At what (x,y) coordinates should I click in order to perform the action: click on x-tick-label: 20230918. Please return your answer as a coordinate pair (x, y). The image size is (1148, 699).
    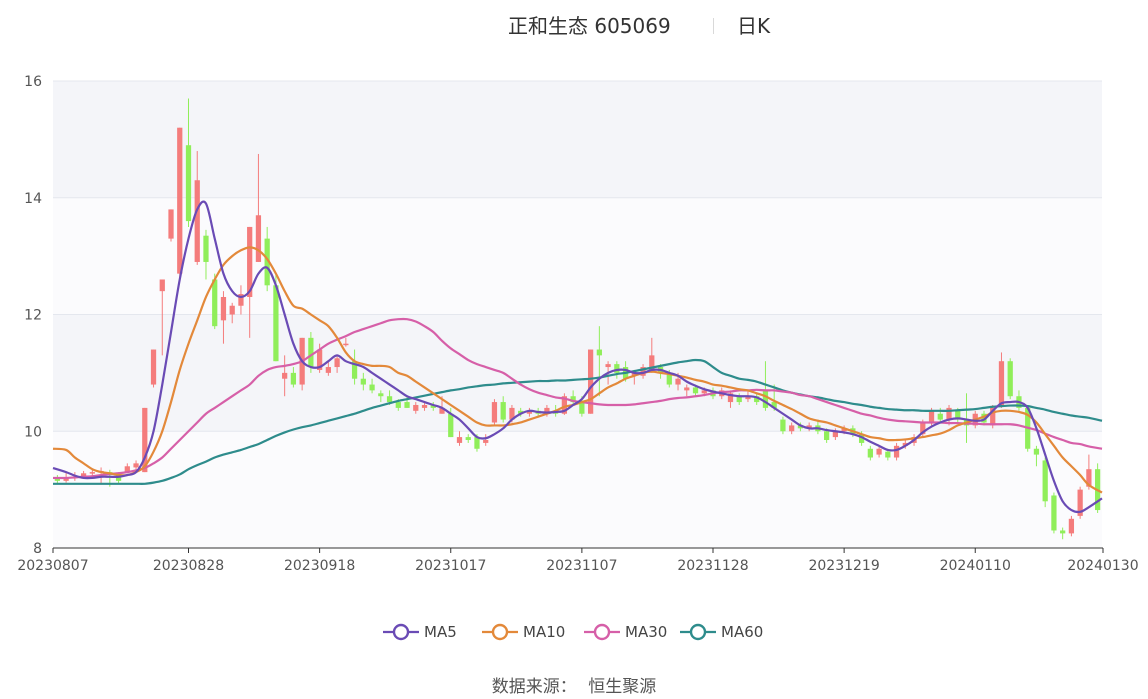
    Looking at the image, I should click on (319, 566).